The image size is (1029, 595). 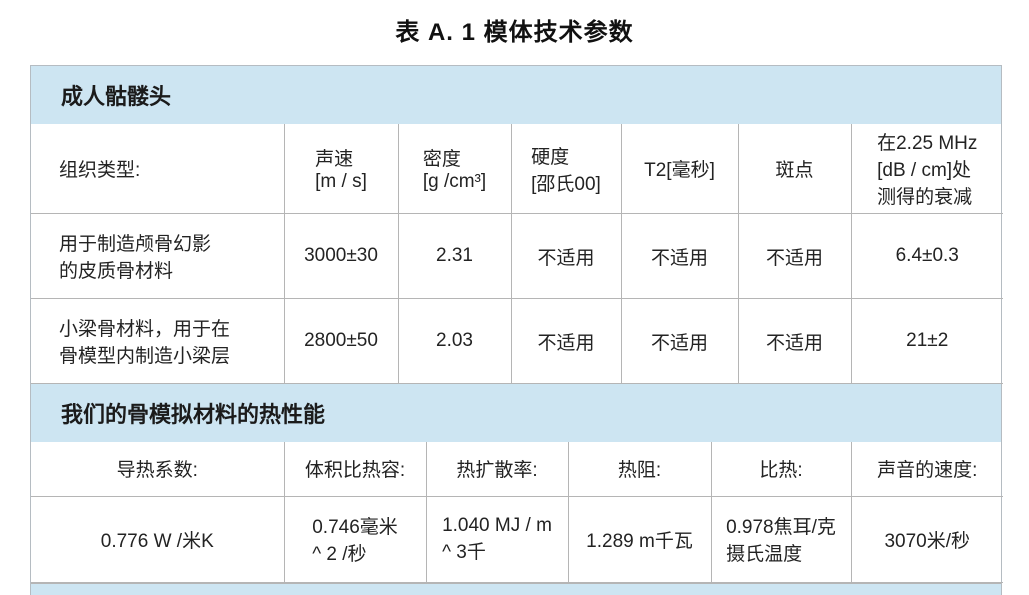 I want to click on table-header-row: 导热系数: 体积比热容: 热扩散率: 热阻: 比热: 声音的速度:, so click(x=517, y=469).